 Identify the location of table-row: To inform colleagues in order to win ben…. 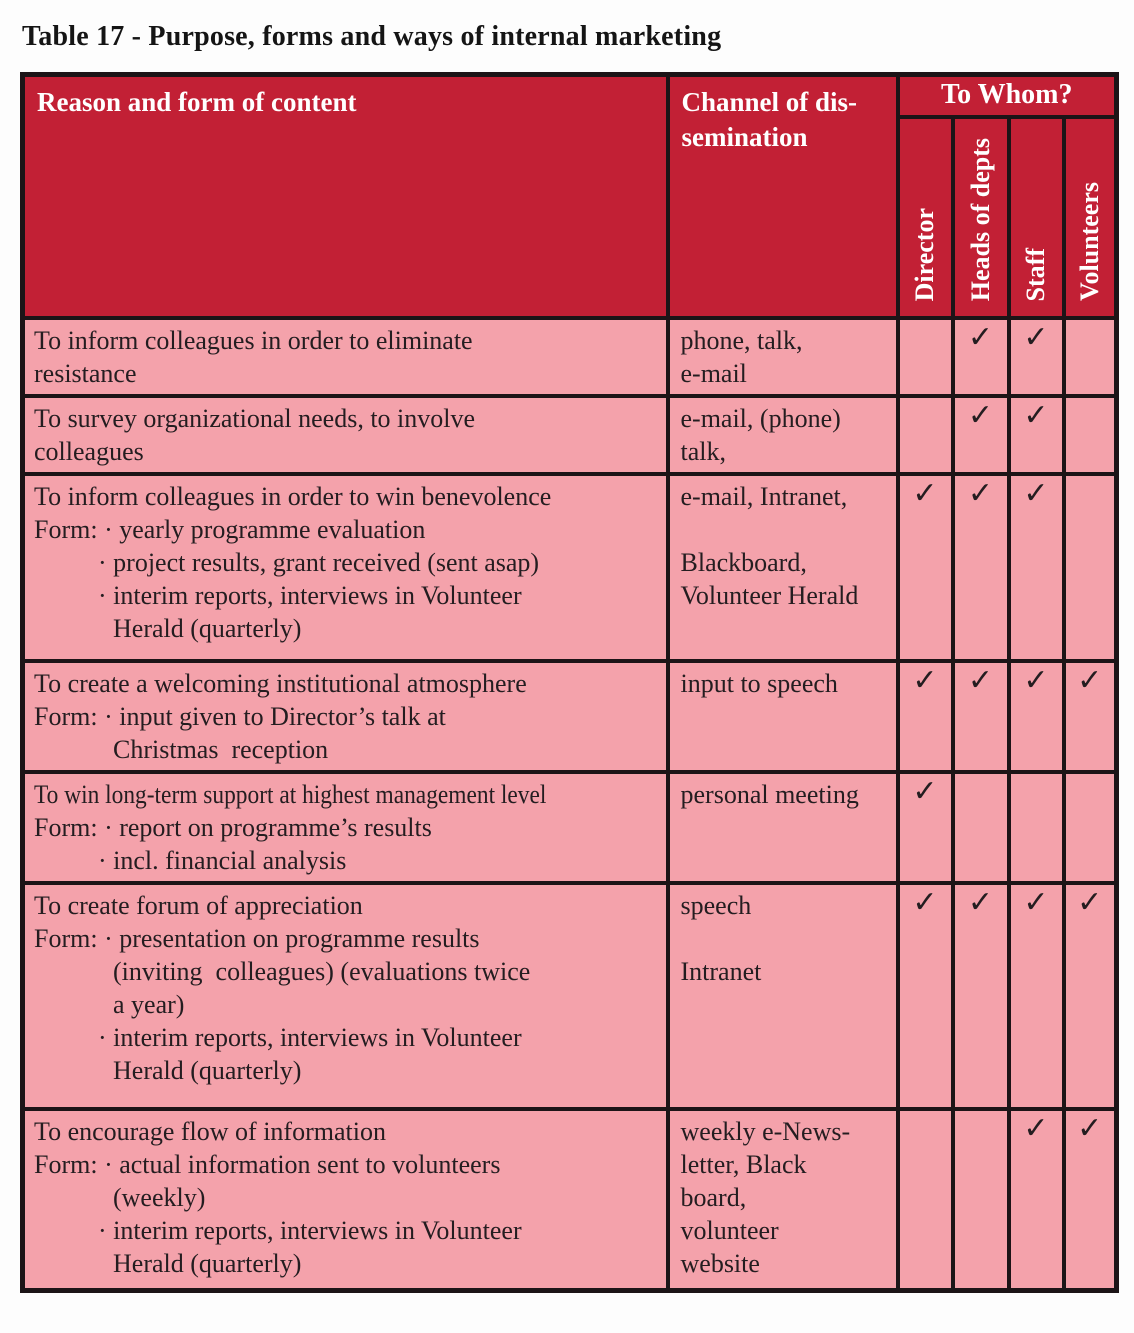
(569, 567).